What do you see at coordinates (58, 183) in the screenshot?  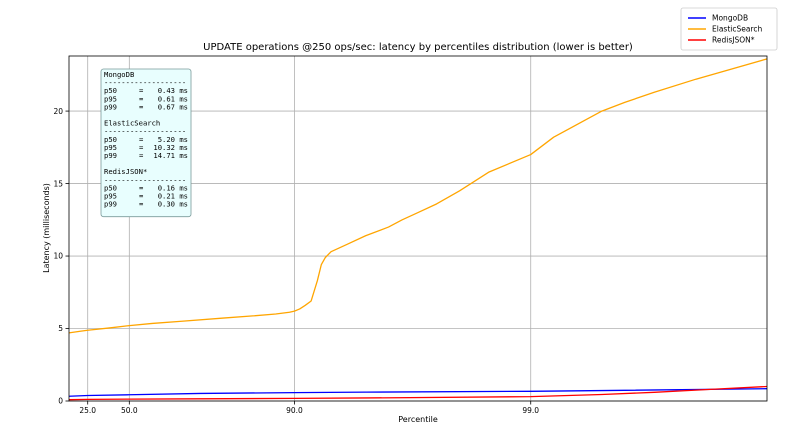 I see `y-tick-label: 15` at bounding box center [58, 183].